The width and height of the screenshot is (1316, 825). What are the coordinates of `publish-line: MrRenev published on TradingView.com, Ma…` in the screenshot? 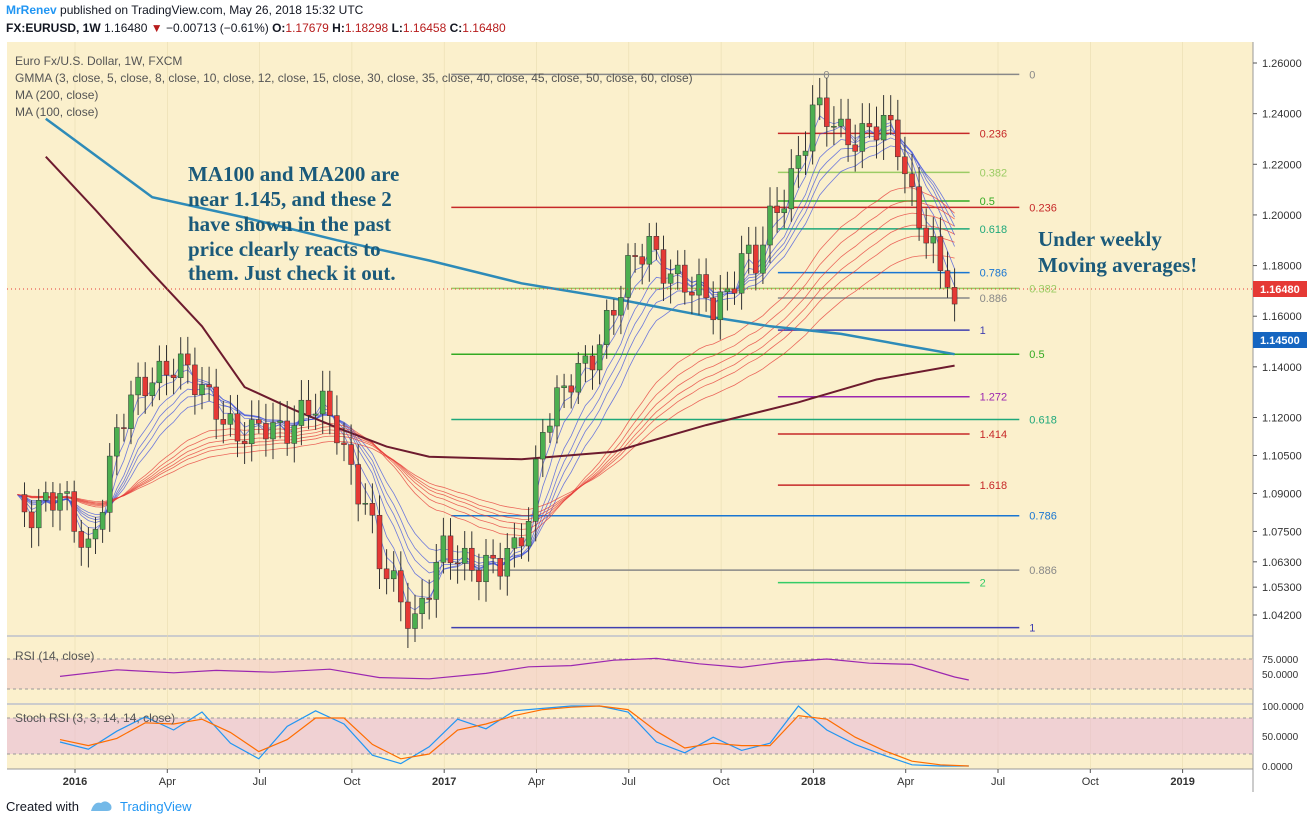 It's located at (184, 10).